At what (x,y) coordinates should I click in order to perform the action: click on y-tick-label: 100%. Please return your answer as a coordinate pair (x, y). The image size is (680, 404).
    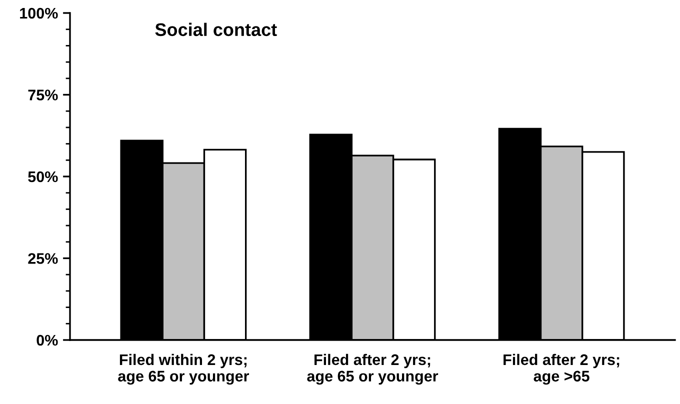
    Looking at the image, I should click on (39, 13).